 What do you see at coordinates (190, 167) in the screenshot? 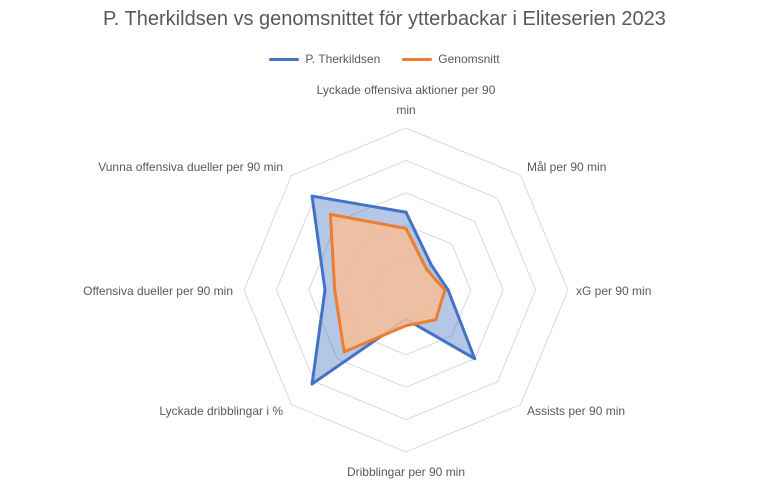
I see `axis-label-7: Vunna offensiva dueller per 90 min` at bounding box center [190, 167].